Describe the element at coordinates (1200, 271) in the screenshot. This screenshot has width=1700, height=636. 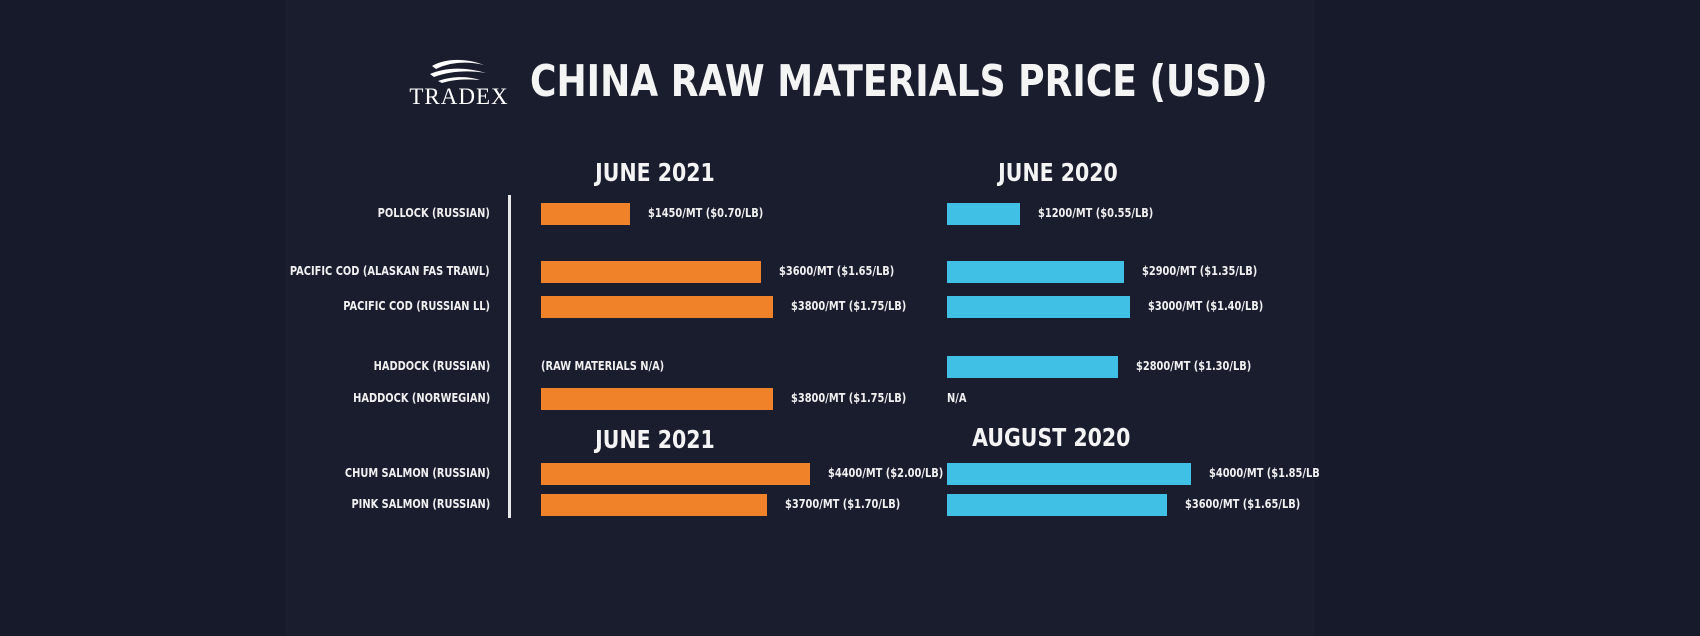
I see `data-label: $2900/MT ($1.35/LB)` at that location.